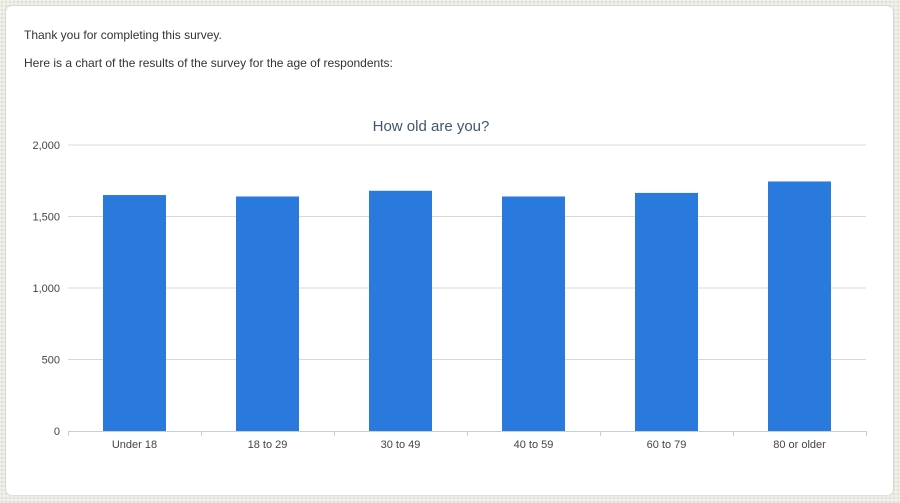  What do you see at coordinates (799, 445) in the screenshot?
I see `x-tick-label: 80 or older` at bounding box center [799, 445].